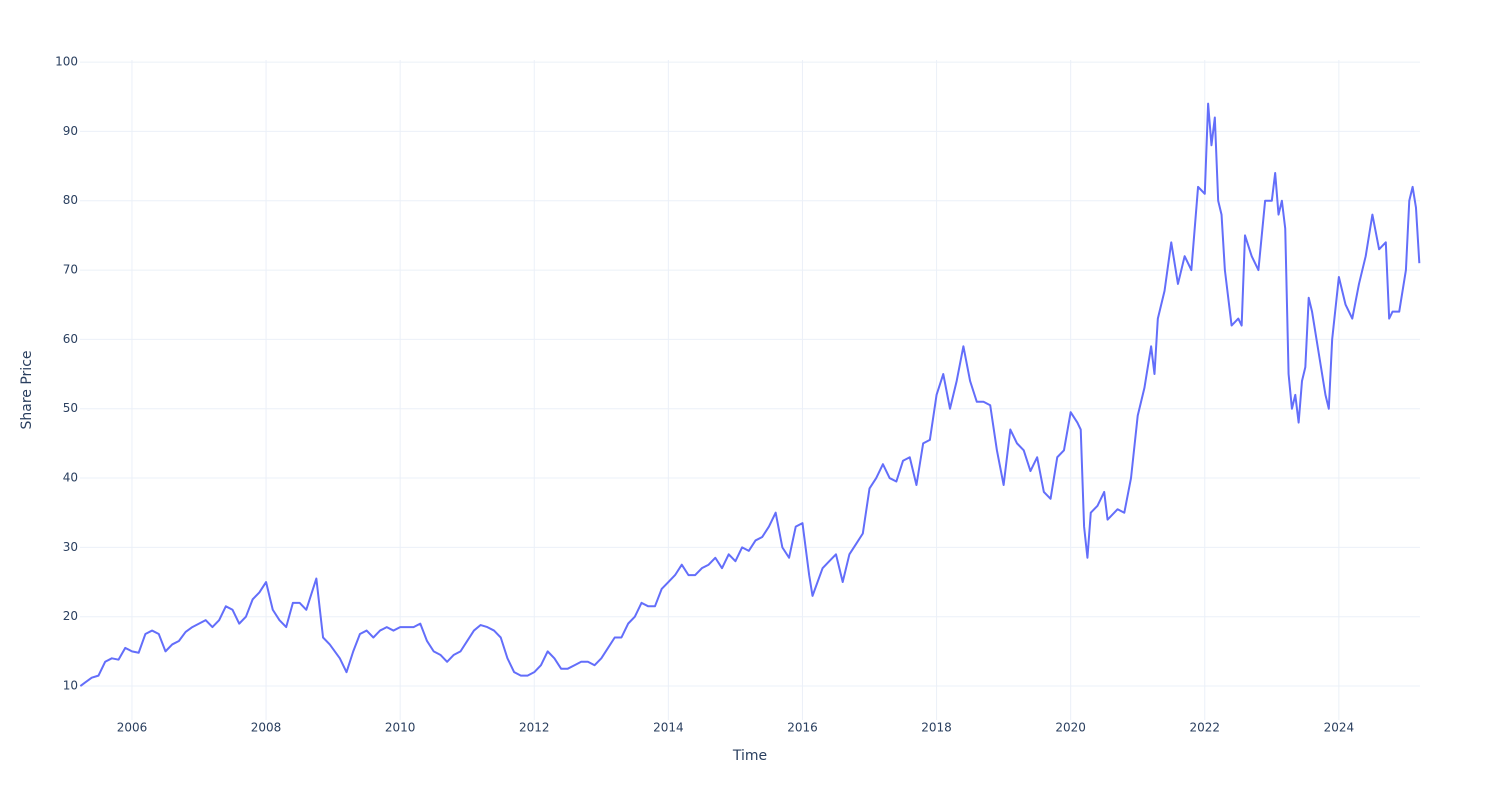 This screenshot has width=1500, height=800. What do you see at coordinates (132, 728) in the screenshot?
I see `x-tick-label: 2006` at bounding box center [132, 728].